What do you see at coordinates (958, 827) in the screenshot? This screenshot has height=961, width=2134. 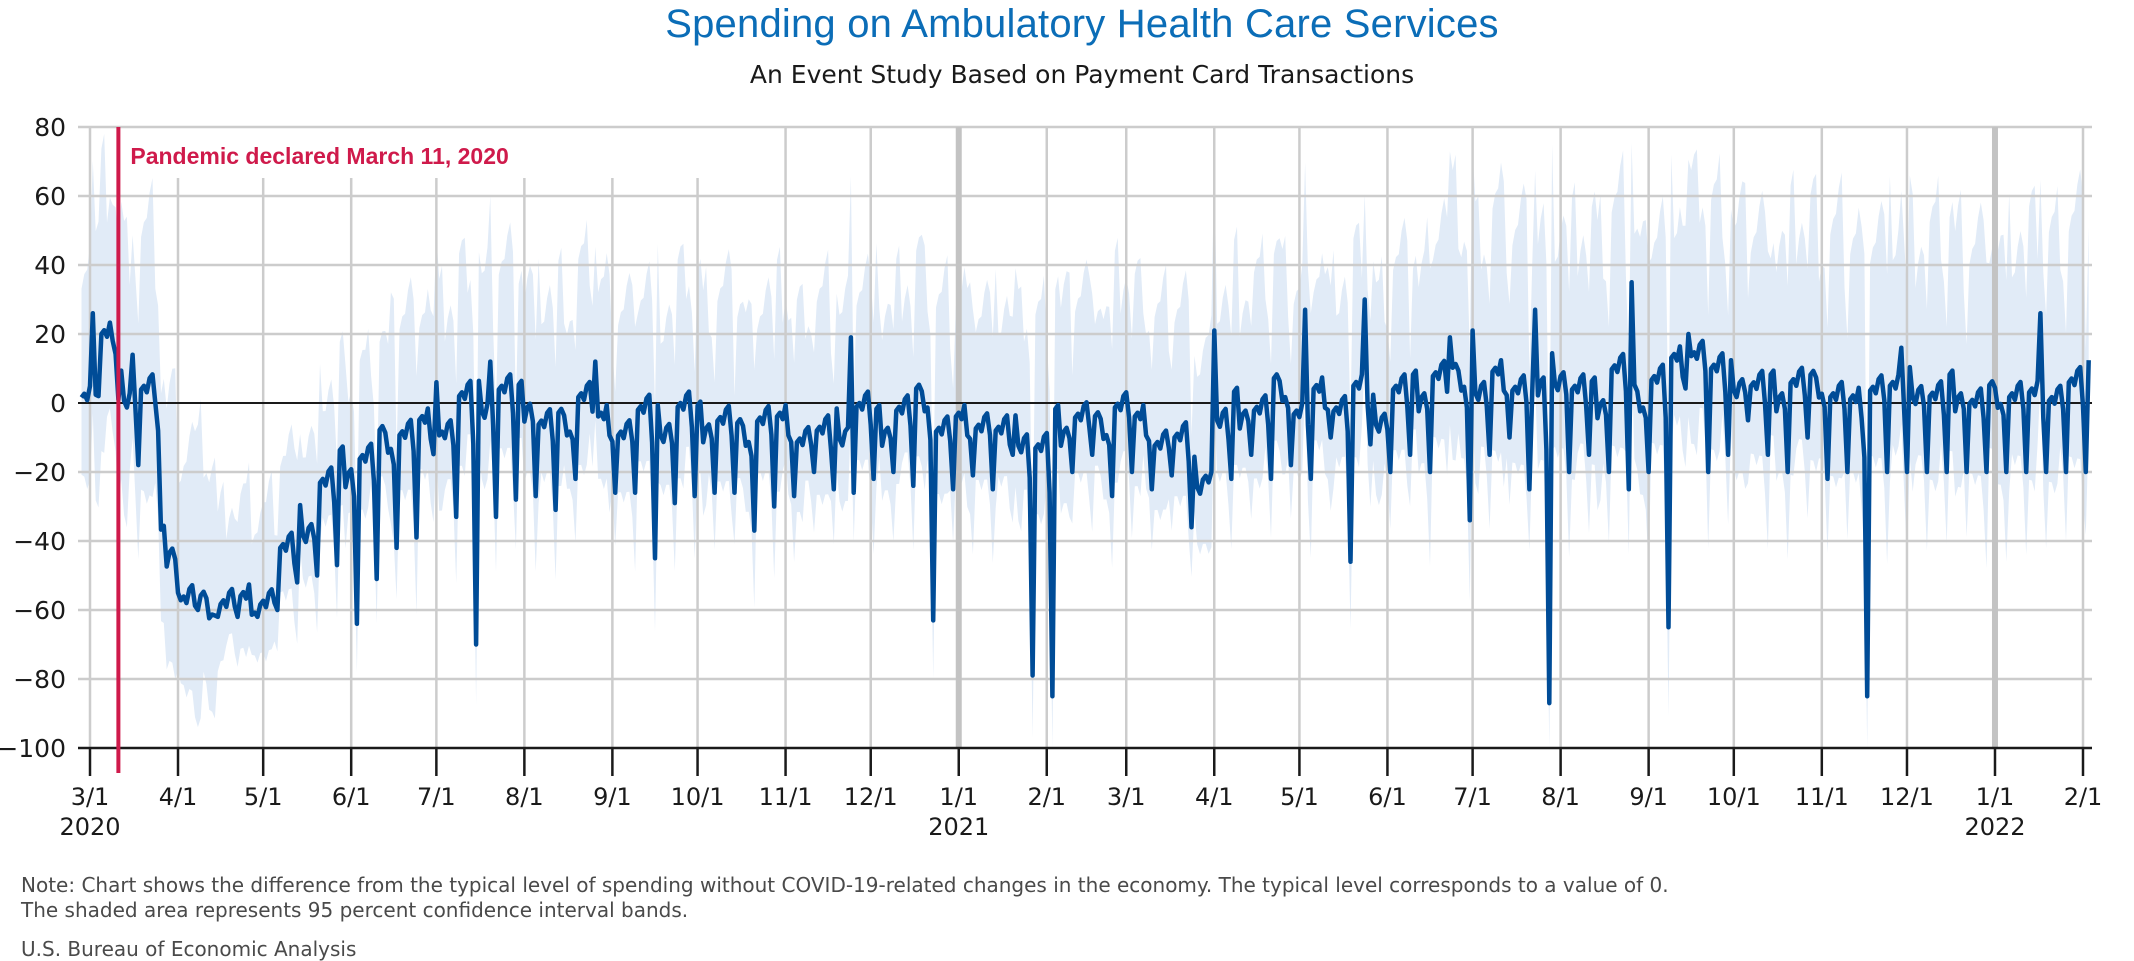 I see `x-year-label: 2021` at bounding box center [958, 827].